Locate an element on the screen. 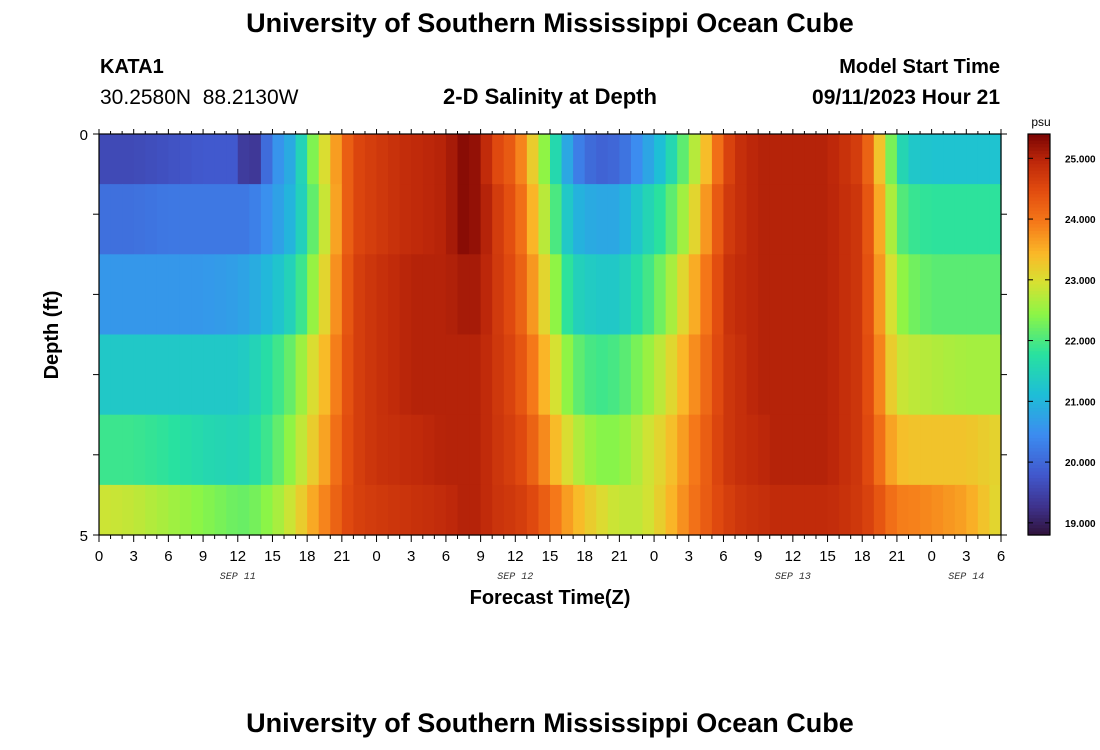 The width and height of the screenshot is (1100, 750). y-axis-label: Depth (ft) is located at coordinates (52, 335).